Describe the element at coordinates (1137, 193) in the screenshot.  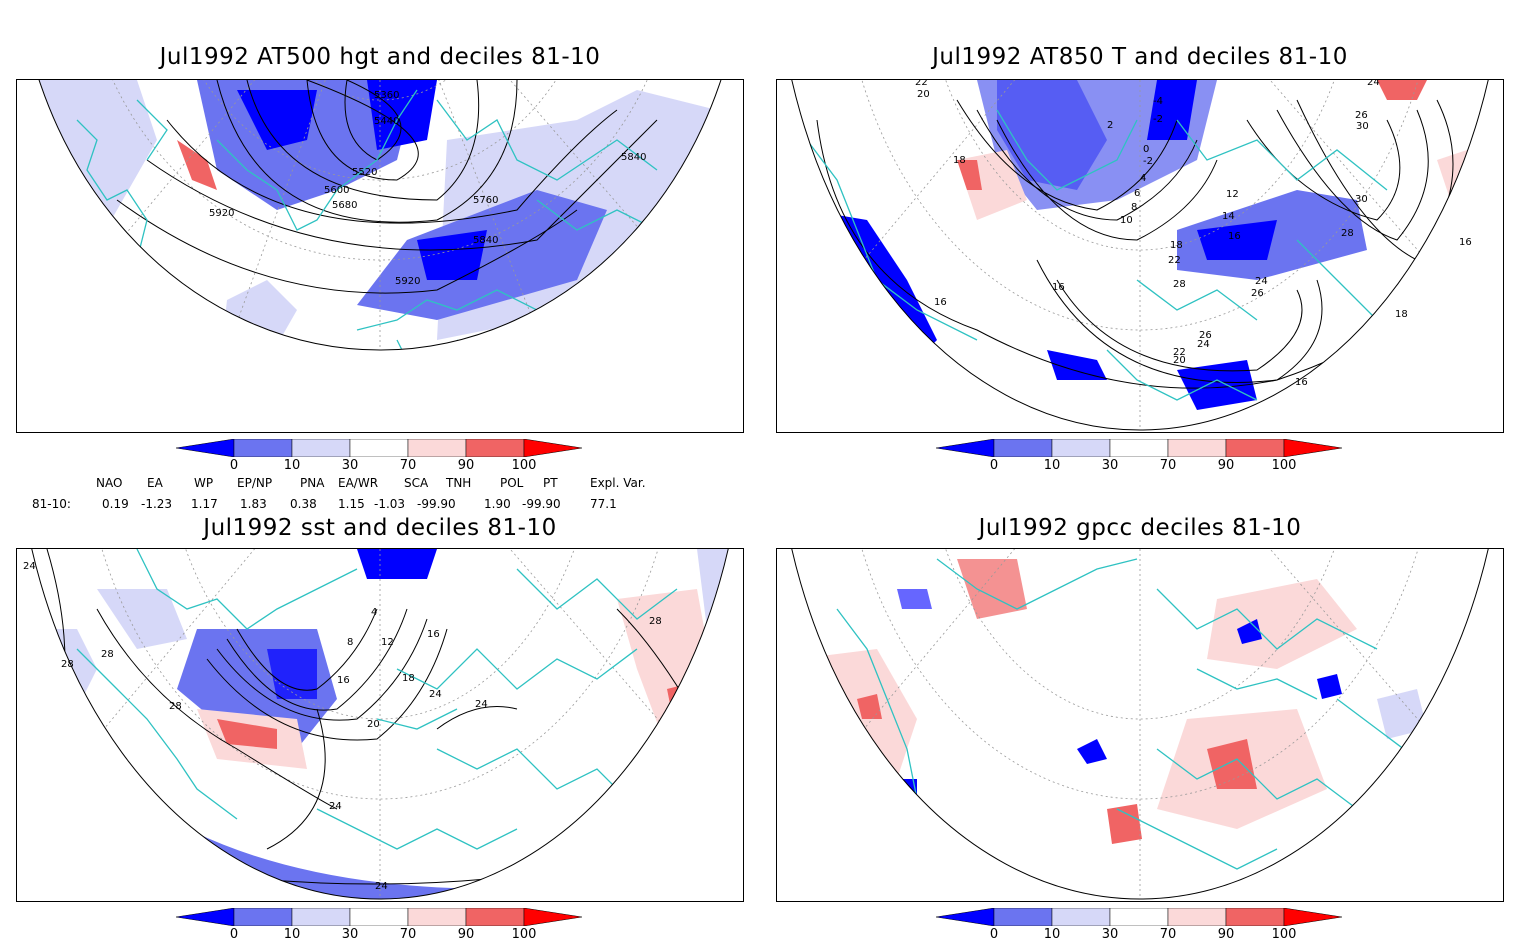
I see `contour-label: 6` at that location.